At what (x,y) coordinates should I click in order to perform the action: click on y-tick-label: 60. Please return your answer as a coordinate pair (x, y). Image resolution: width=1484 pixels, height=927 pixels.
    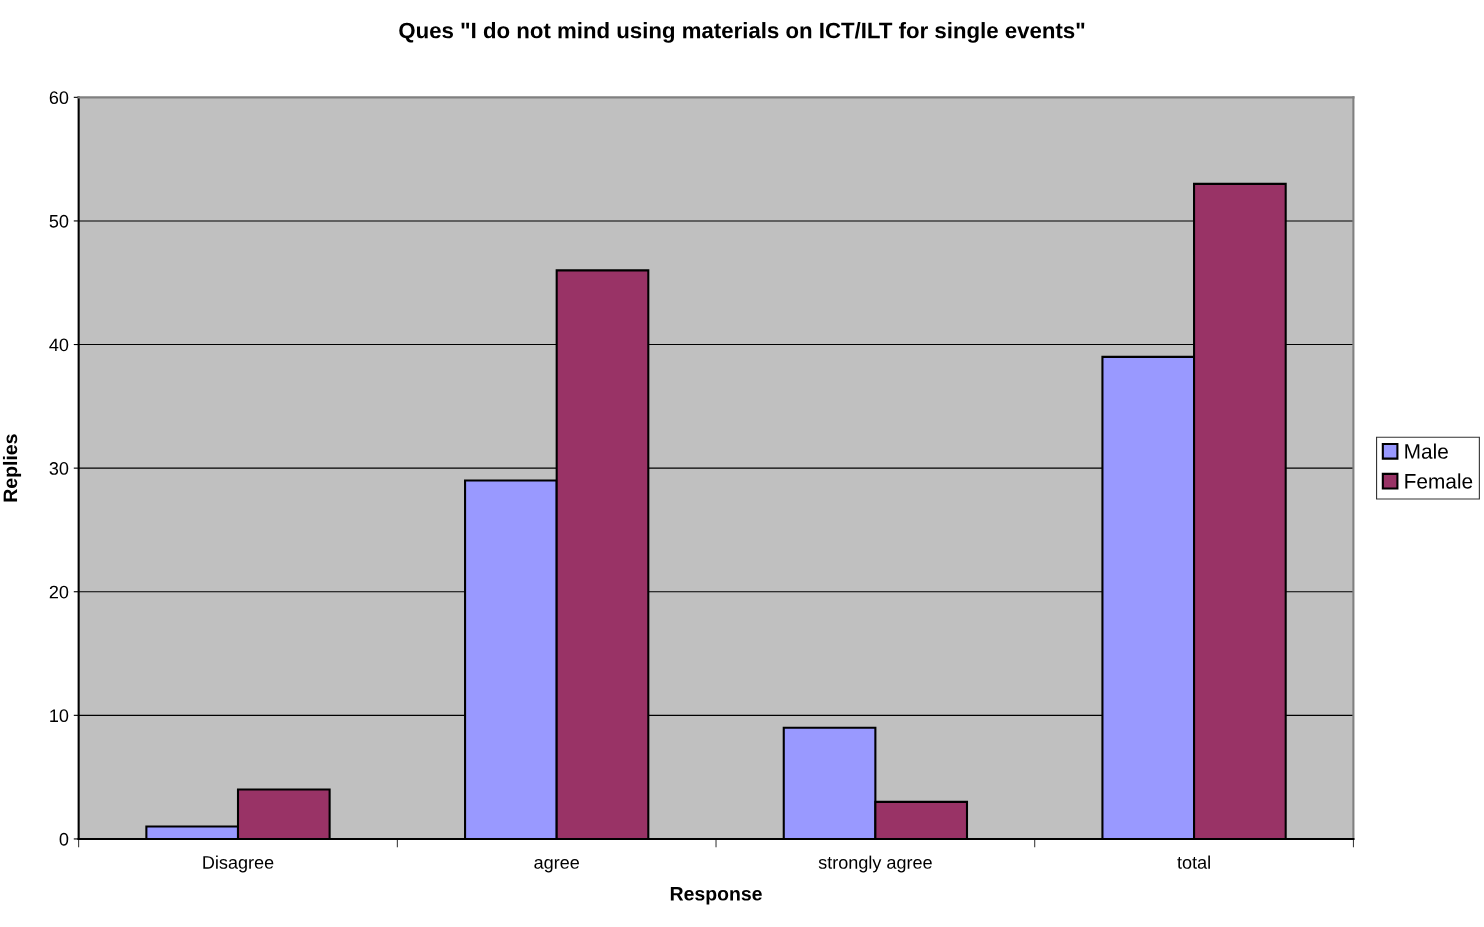
    Looking at the image, I should click on (59, 98).